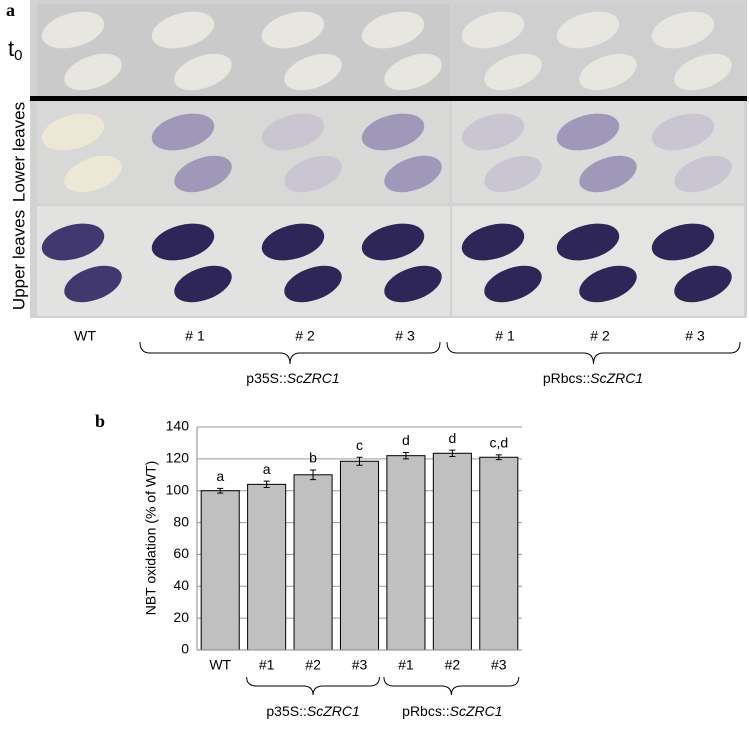 The width and height of the screenshot is (749, 750). Describe the element at coordinates (505, 336) in the screenshot. I see `column-label: # 1` at that location.